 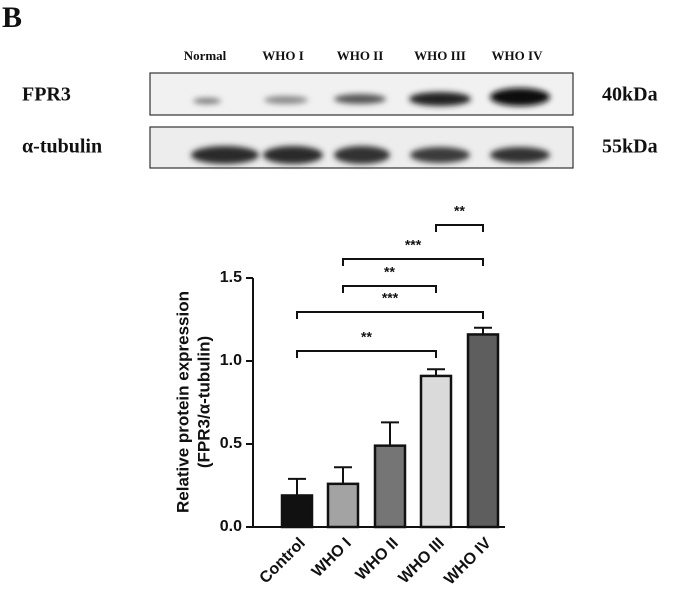 I want to click on lane-label: WHO I, so click(x=283, y=55).